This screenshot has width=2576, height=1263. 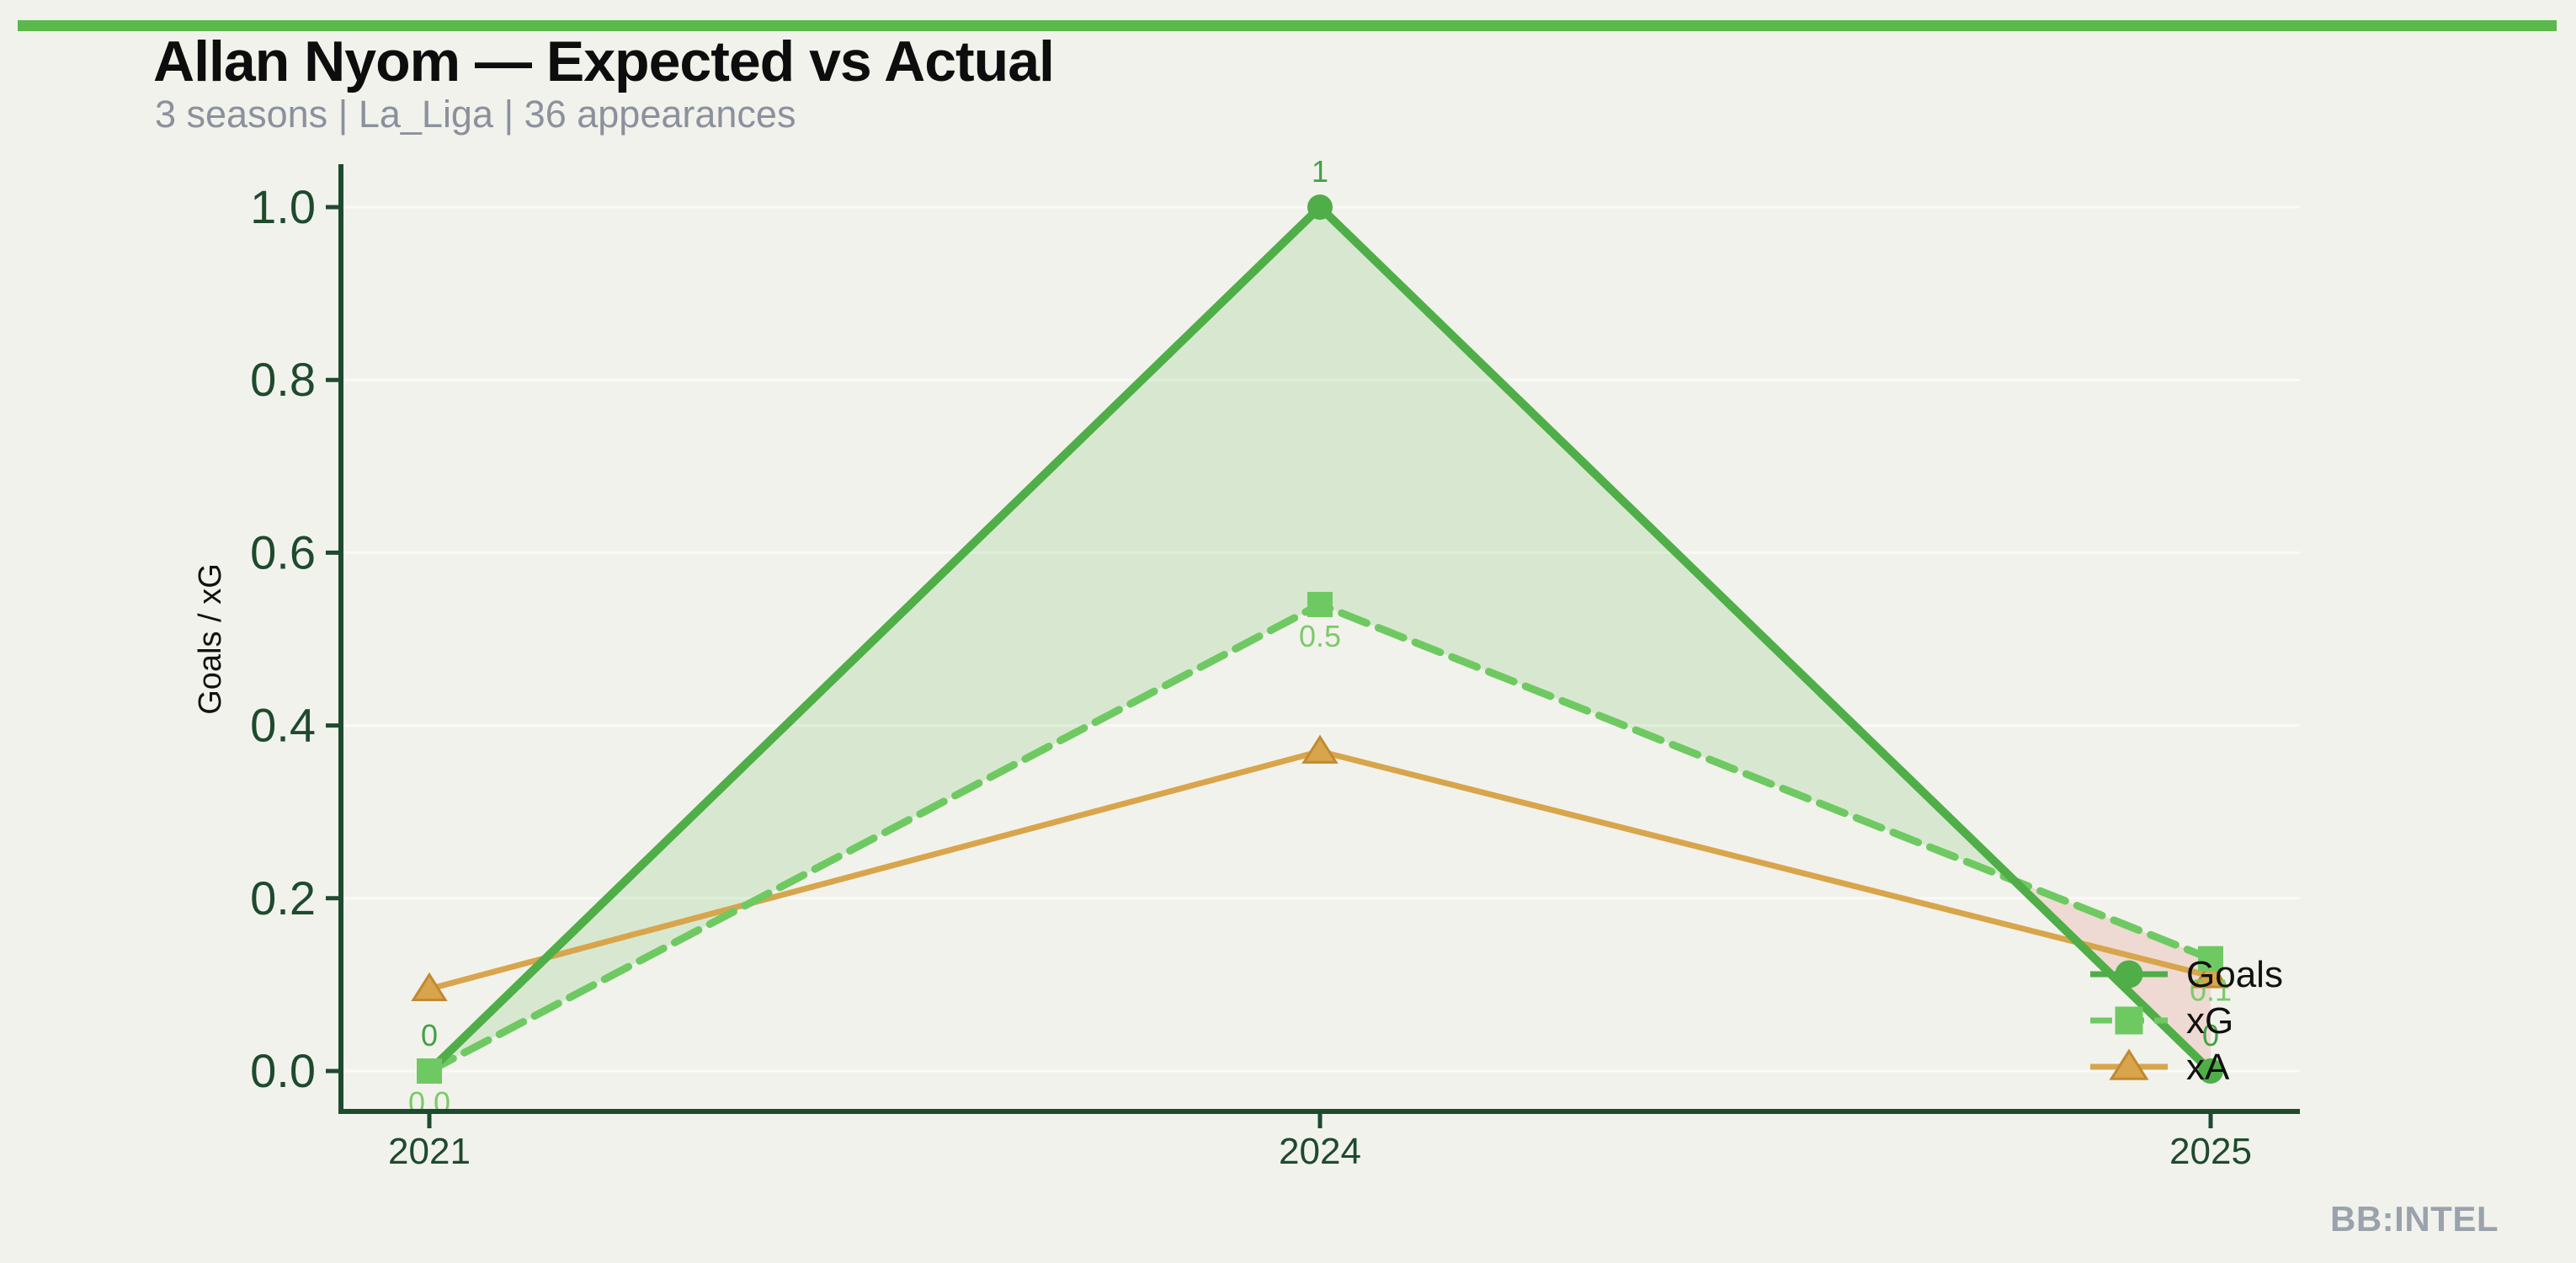 I want to click on y-tick-label: 0.4, so click(x=283, y=725).